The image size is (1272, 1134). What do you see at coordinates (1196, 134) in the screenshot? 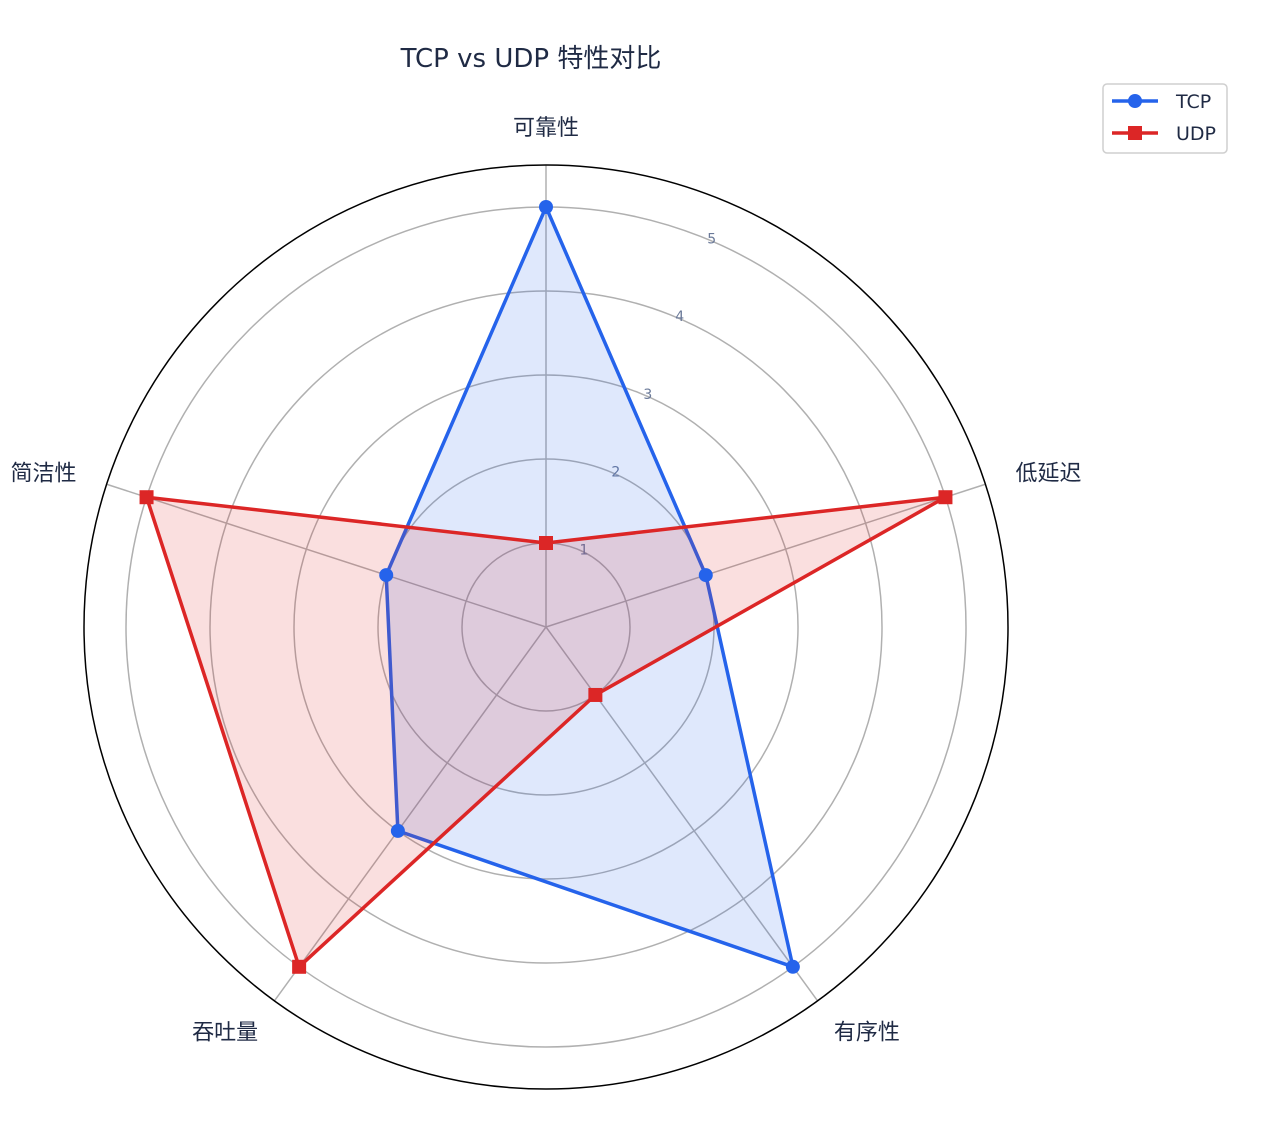
I see `legend-label-udp: UDP` at bounding box center [1196, 134].